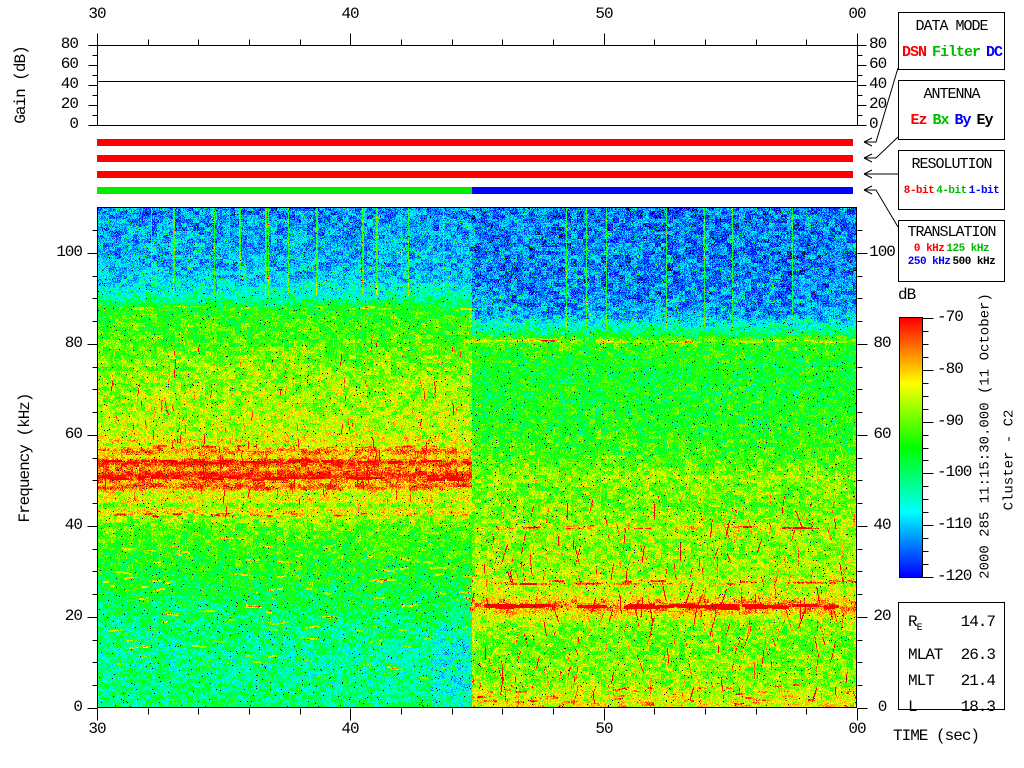 This screenshot has height=768, width=1024. What do you see at coordinates (950, 317) in the screenshot?
I see `tick-label: -70` at bounding box center [950, 317].